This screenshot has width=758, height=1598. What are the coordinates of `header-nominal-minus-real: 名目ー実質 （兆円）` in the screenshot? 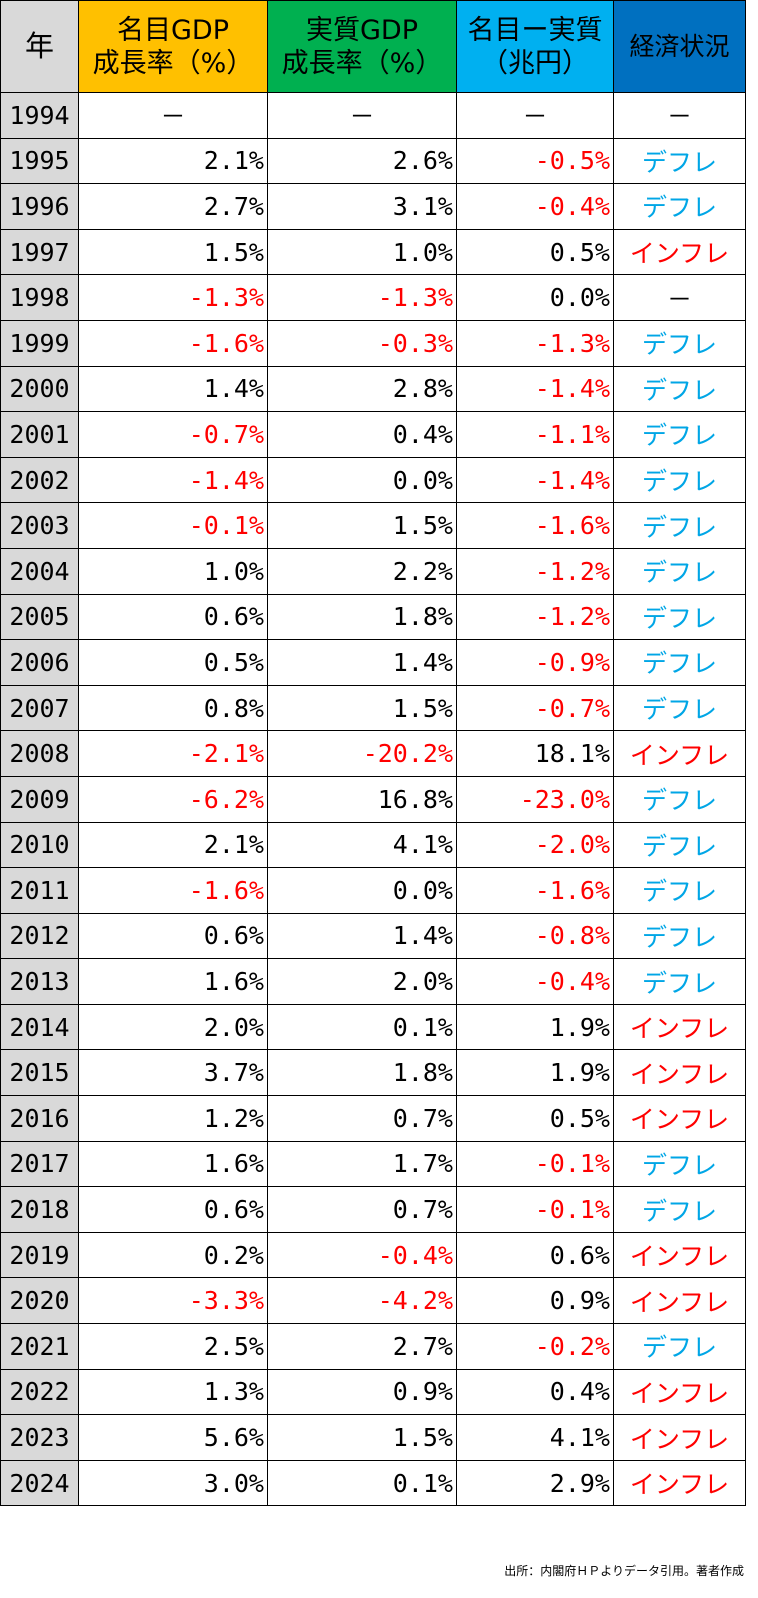 It's located at (535, 46).